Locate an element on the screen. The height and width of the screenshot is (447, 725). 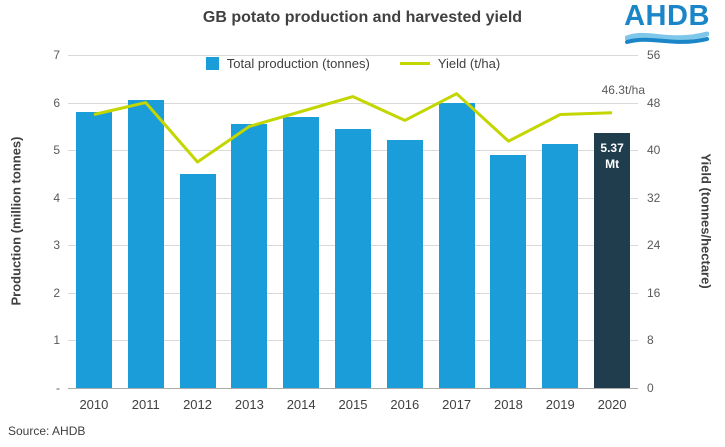
bar-2015 is located at coordinates (353, 258).